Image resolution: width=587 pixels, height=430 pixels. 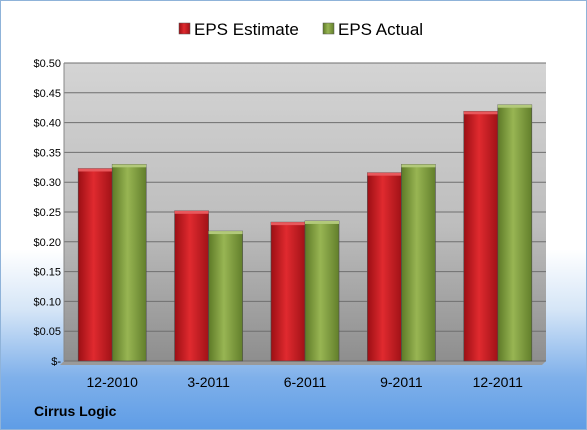 I want to click on x-tick-label: 12-2011, so click(x=498, y=382).